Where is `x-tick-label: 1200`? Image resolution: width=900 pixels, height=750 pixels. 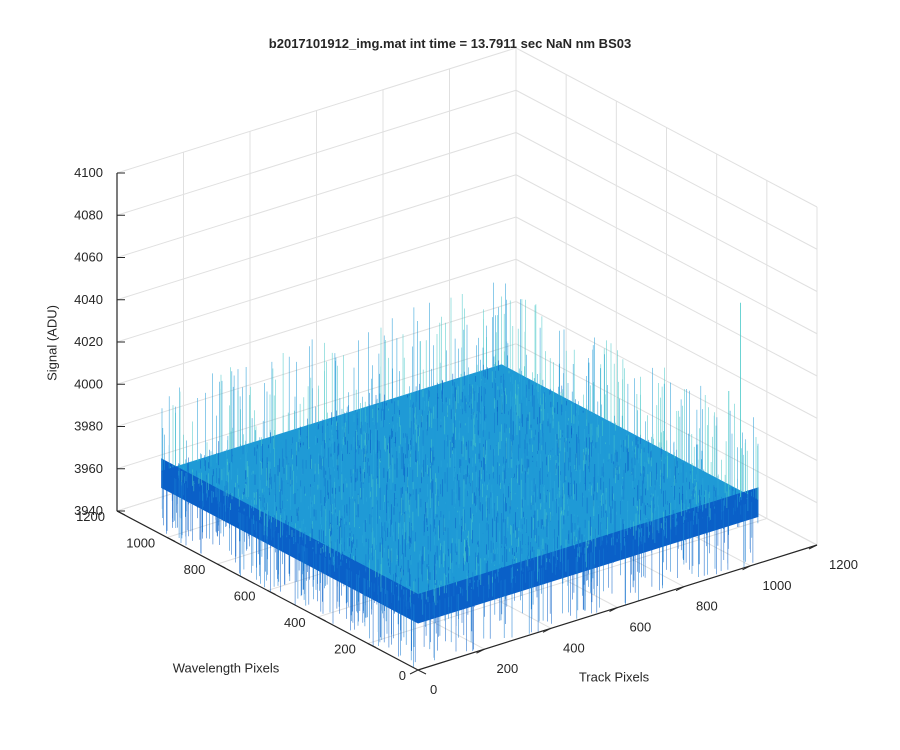 x-tick-label: 1200 is located at coordinates (90, 516).